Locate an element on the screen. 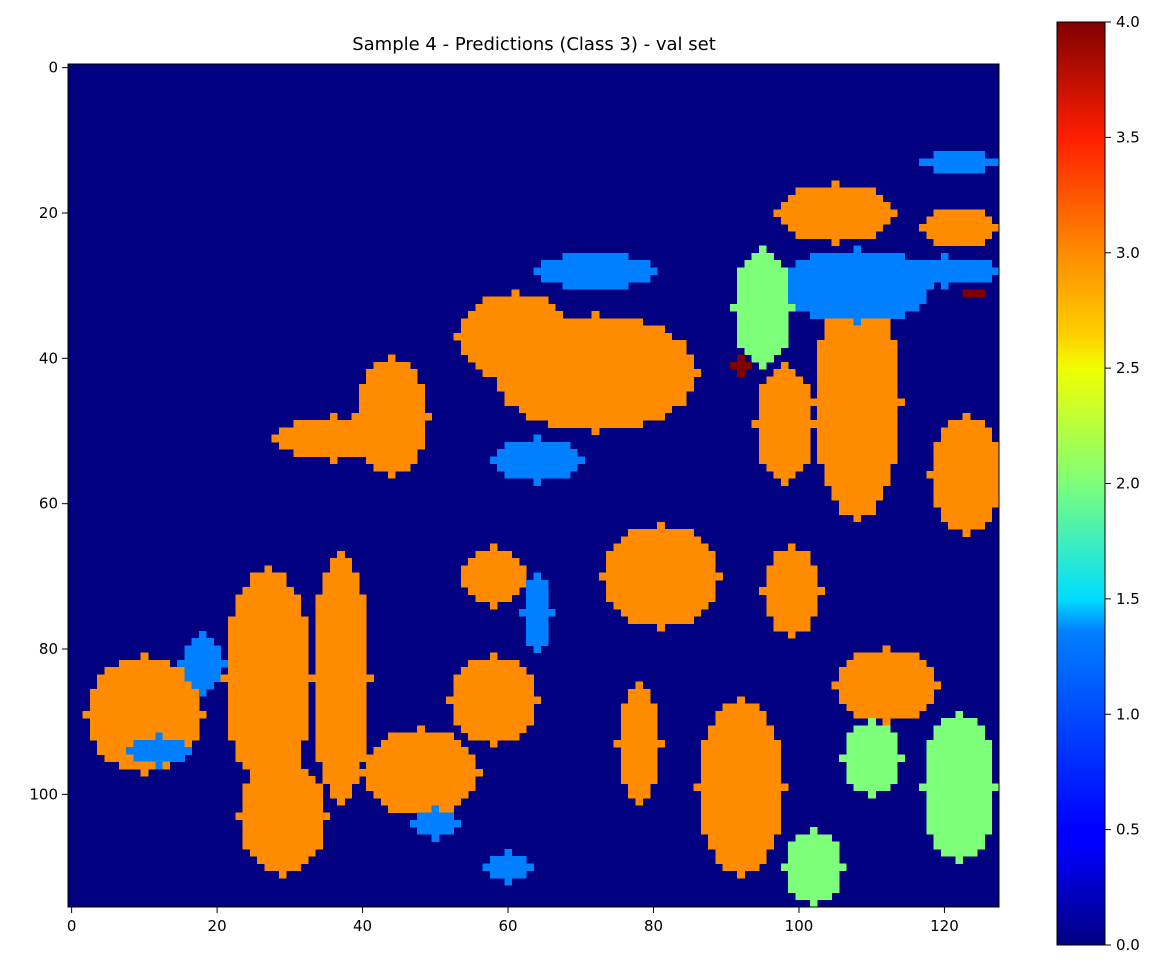  colorbar-tick-label: 1.0 is located at coordinates (1128, 714).